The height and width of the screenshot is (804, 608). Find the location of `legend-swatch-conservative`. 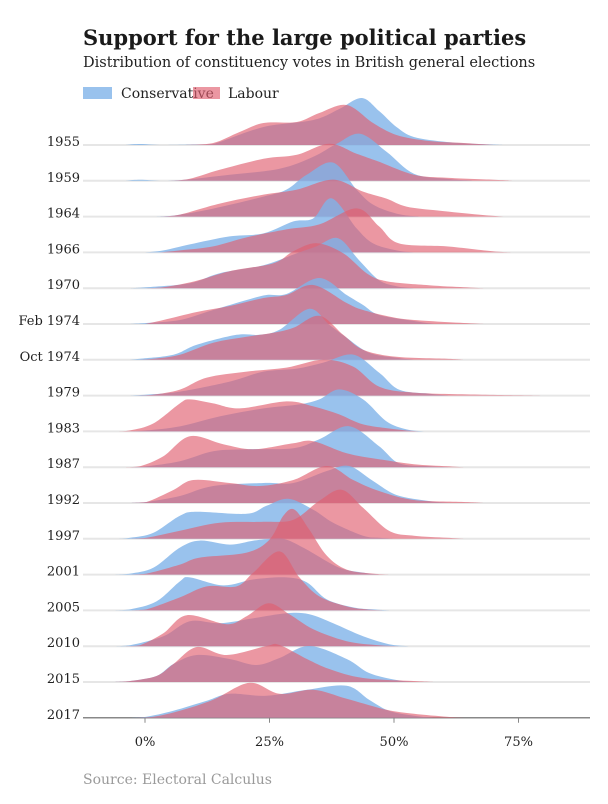

legend-swatch-conservative is located at coordinates (97, 93).